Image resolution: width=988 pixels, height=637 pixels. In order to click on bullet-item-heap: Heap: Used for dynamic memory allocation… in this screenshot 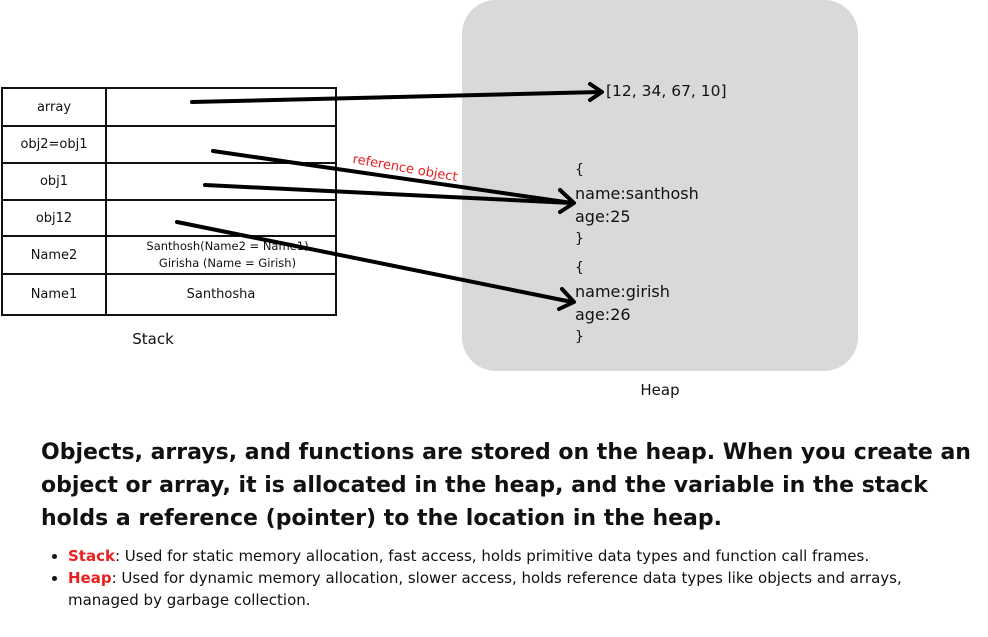, I will do `click(518, 589)`.